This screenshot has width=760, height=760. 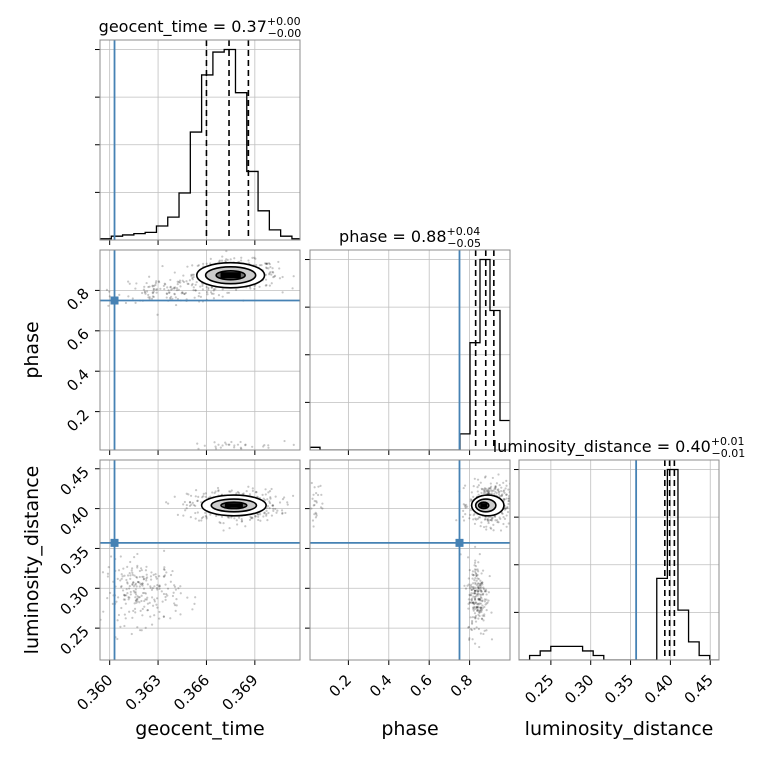 I want to click on truth-marker, so click(x=114, y=542).